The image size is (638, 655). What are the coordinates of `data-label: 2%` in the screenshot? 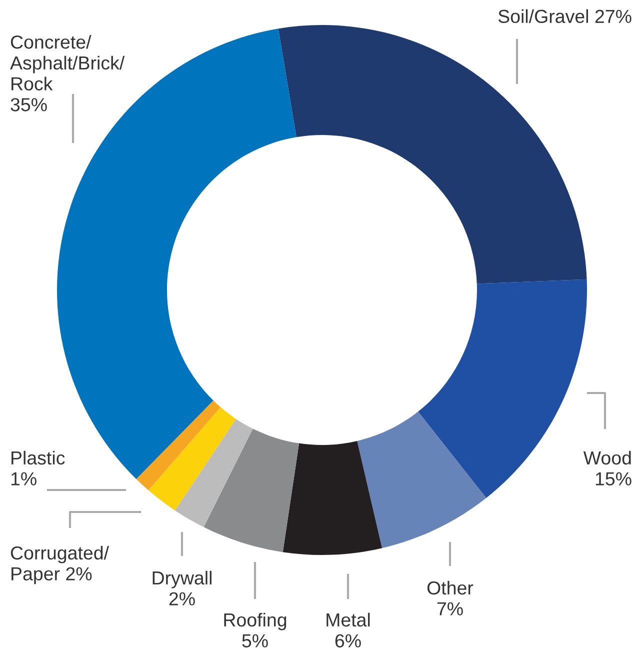 It's located at (182, 599).